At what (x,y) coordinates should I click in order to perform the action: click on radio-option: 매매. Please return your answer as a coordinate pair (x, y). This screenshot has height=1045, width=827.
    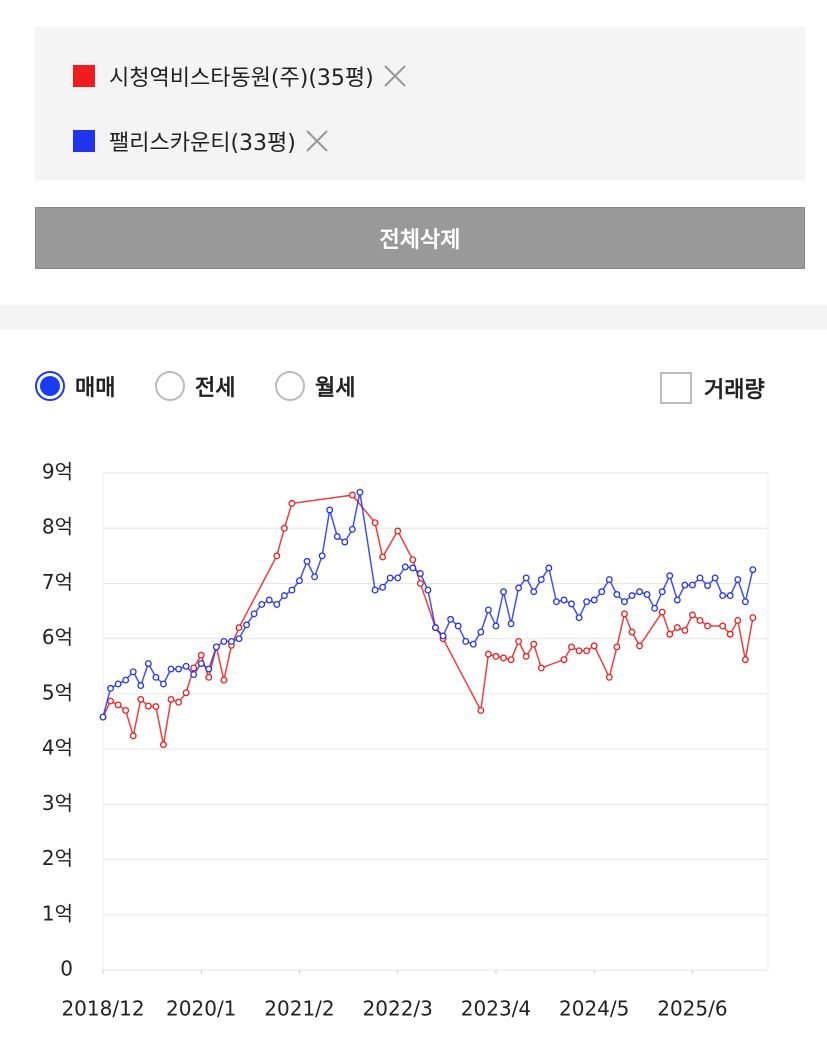
    Looking at the image, I should click on (75, 386).